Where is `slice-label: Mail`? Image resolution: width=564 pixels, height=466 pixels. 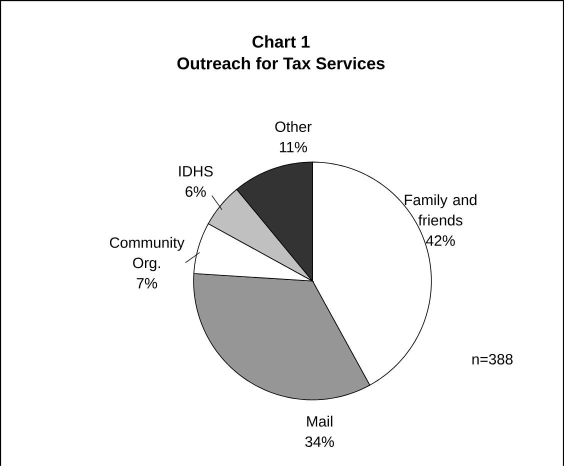
slice-label: Mail is located at coordinates (319, 421).